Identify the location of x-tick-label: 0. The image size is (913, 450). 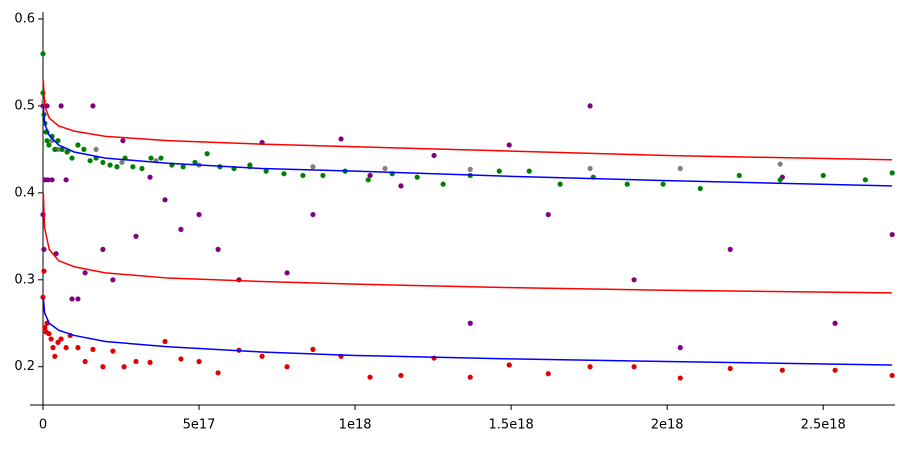
(43, 425).